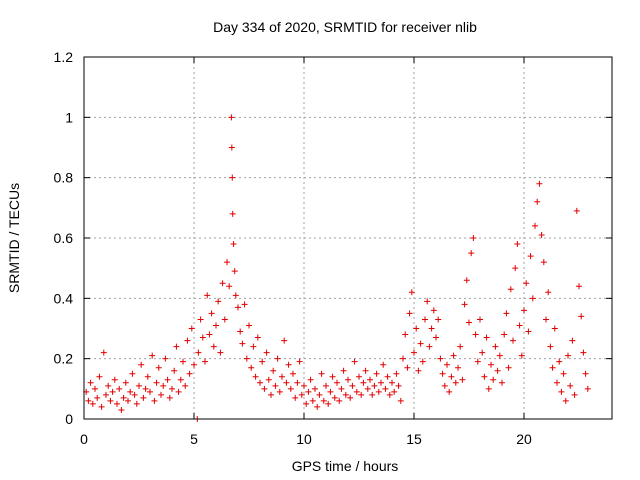 The width and height of the screenshot is (640, 480). I want to click on y-tick-label: 1.2, so click(64, 57).